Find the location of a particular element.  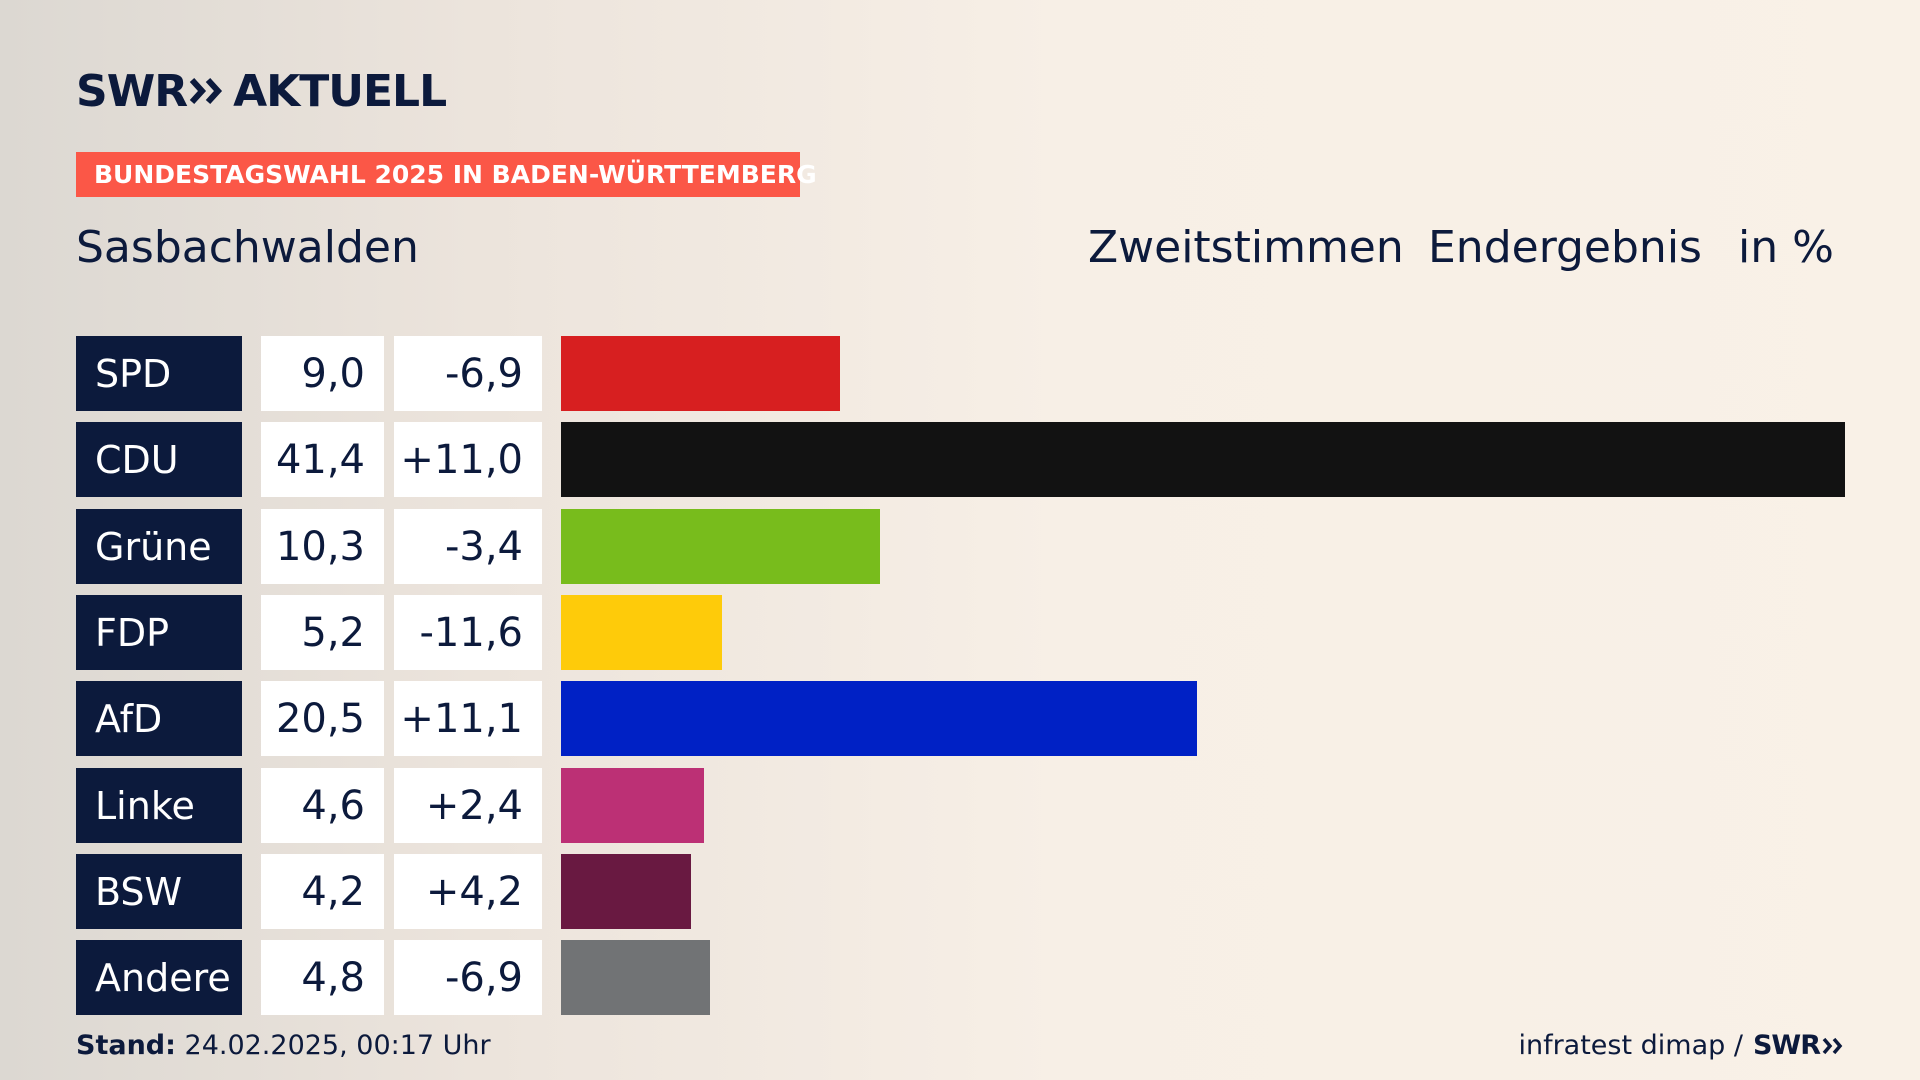

party-label: FDP is located at coordinates (159, 632).